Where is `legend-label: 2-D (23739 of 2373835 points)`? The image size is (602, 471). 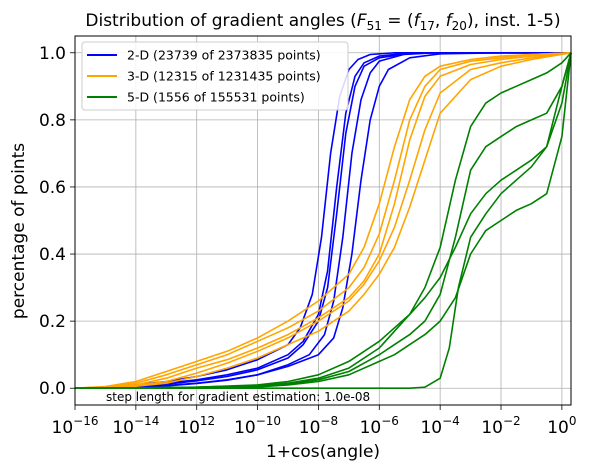
legend-label: 2-D (23739 of 2373835 points) is located at coordinates (224, 55).